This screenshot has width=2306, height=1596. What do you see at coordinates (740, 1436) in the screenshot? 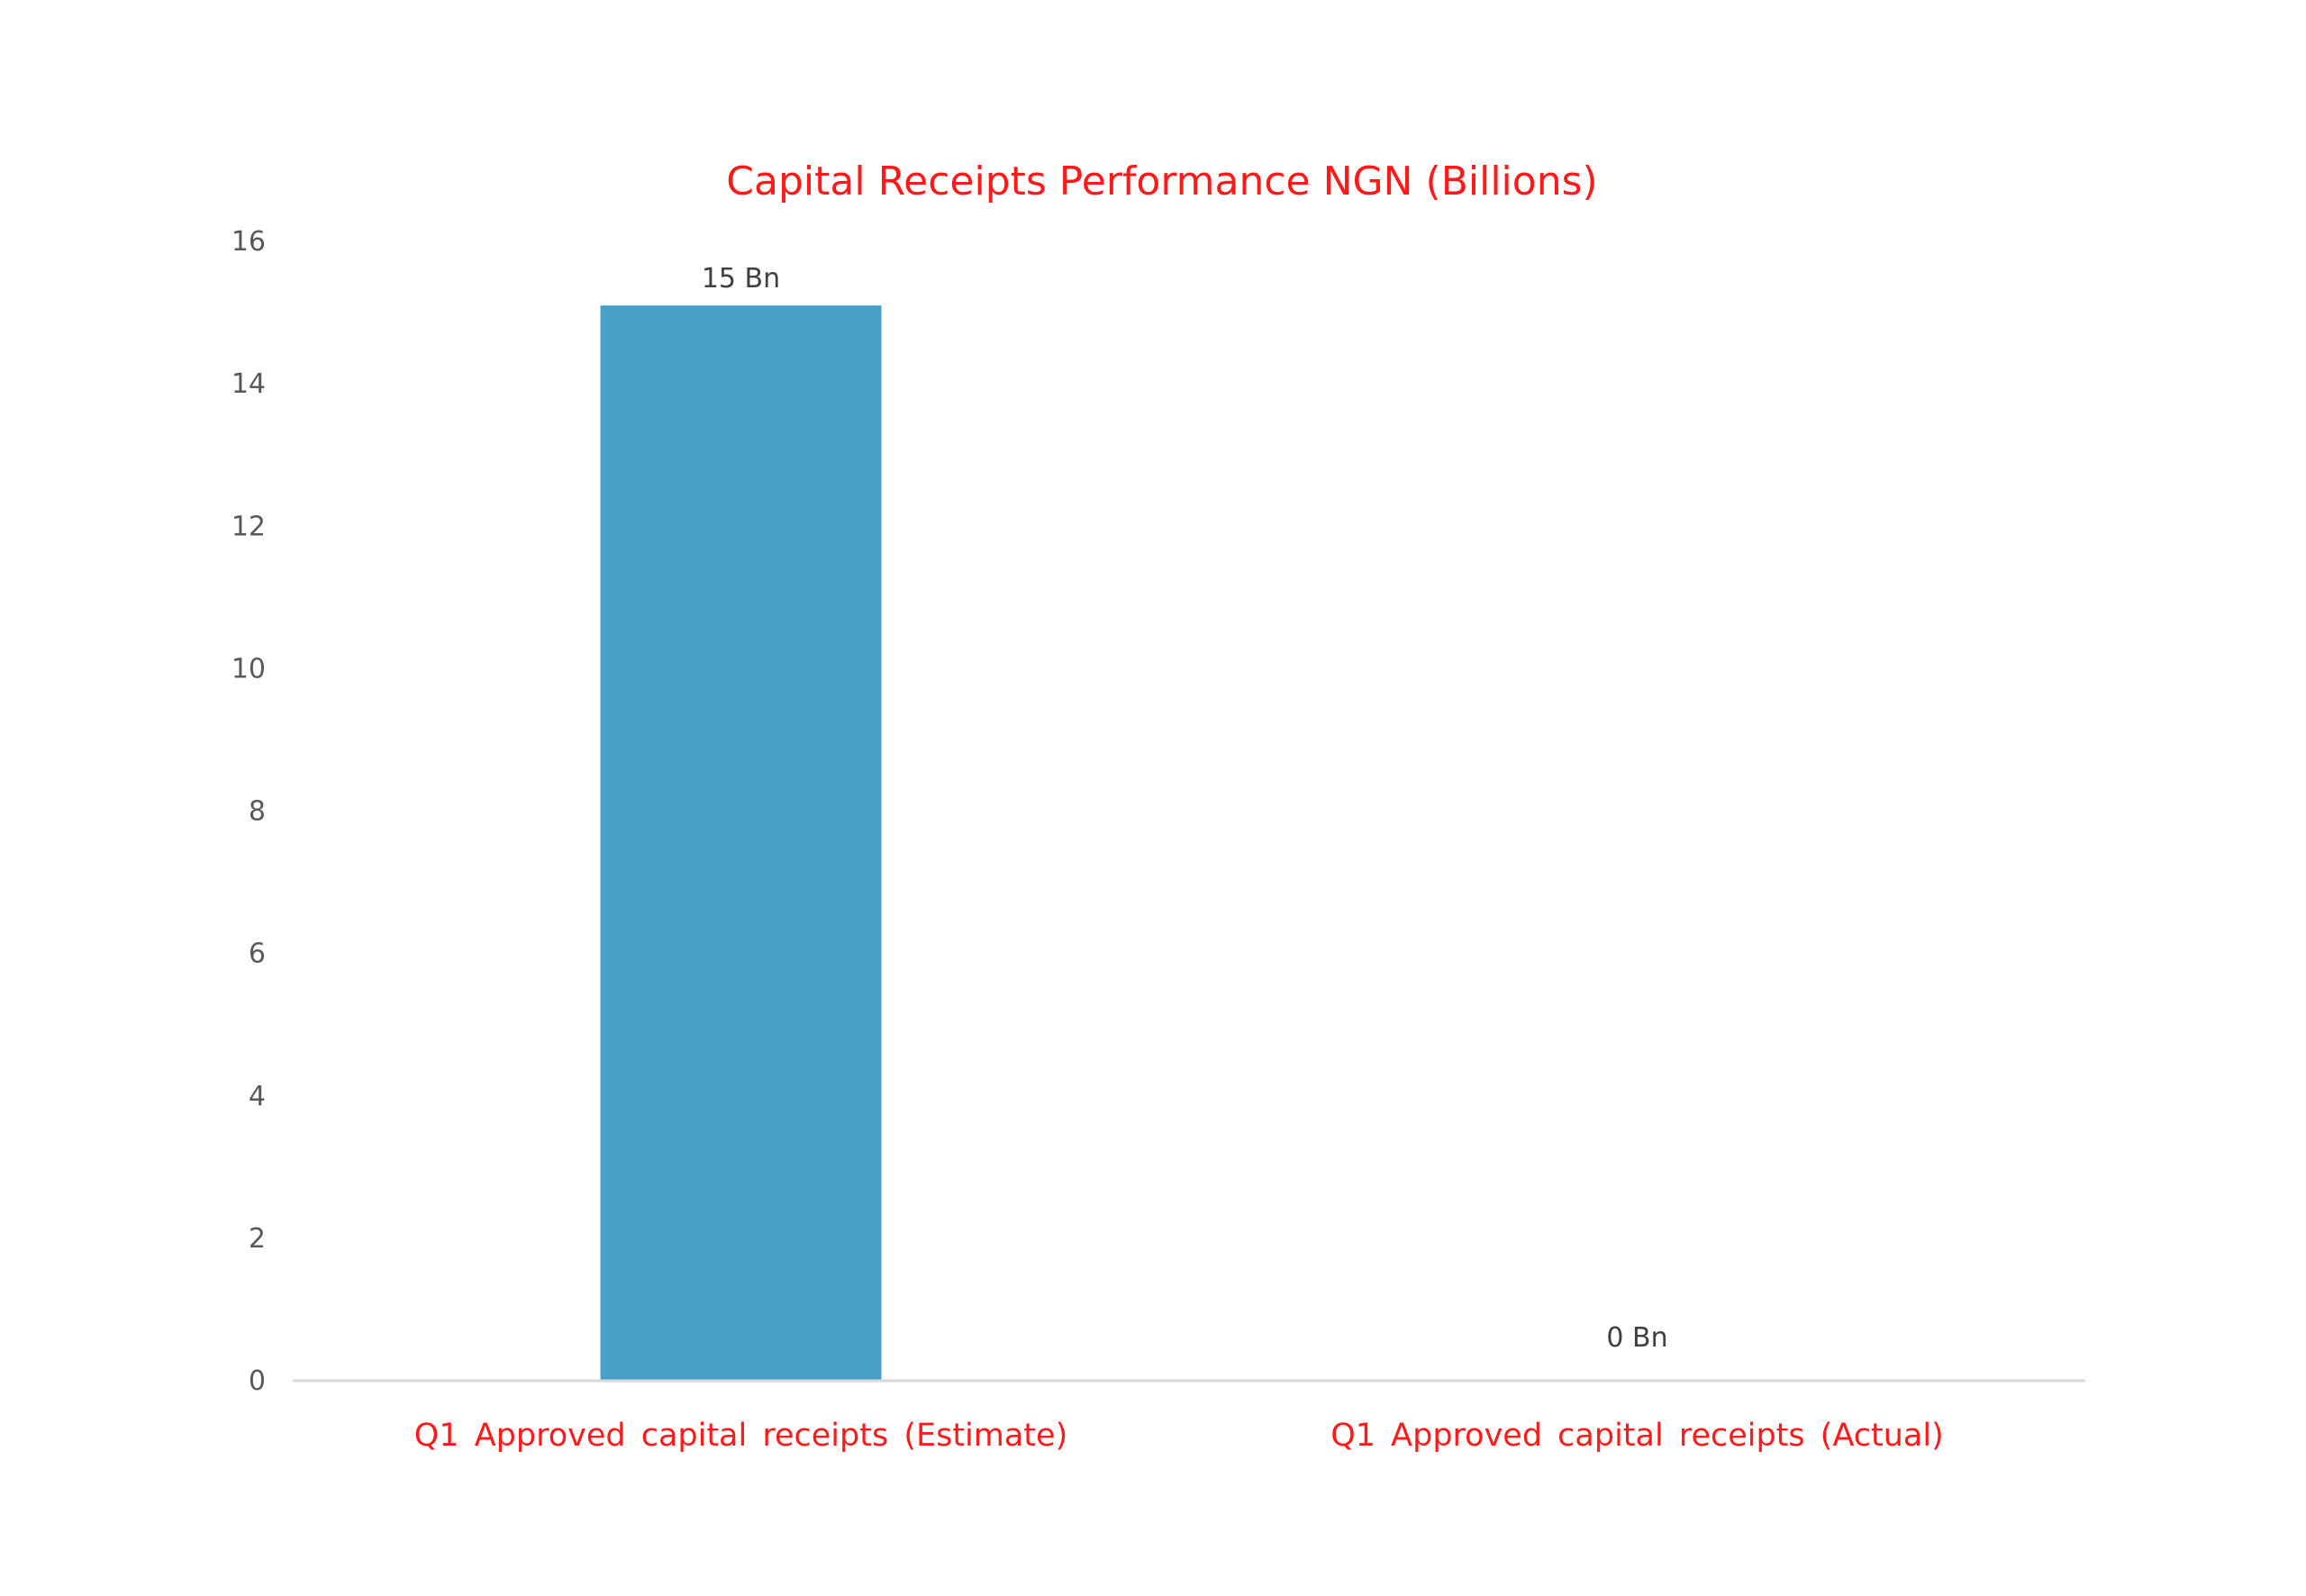
I see `category-label: Q1 Approved capital receipts (Estimate)` at bounding box center [740, 1436].